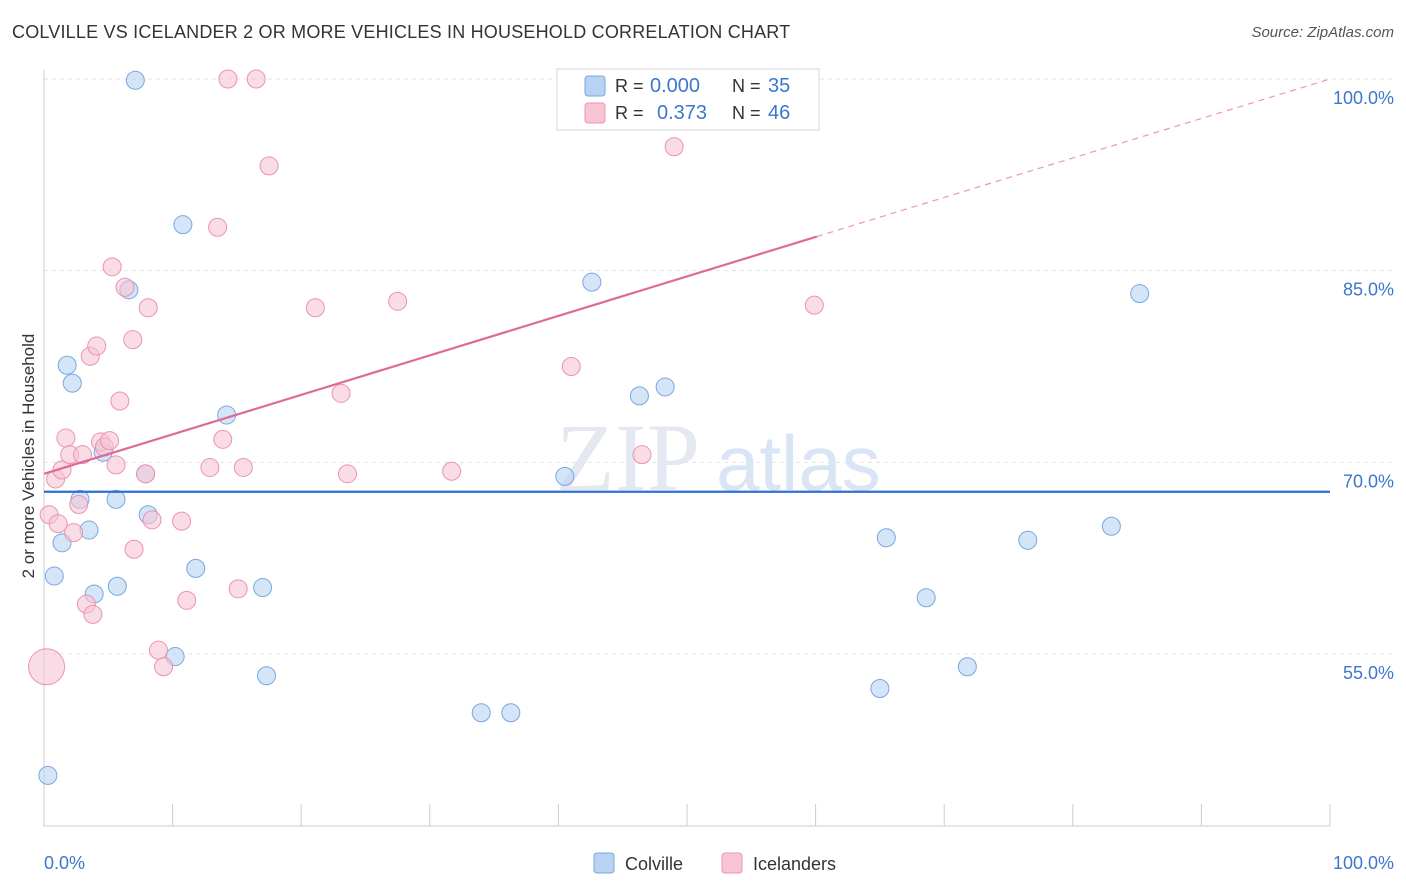 Image resolution: width=1406 pixels, height=892 pixels. Describe the element at coordinates (654, 864) in the screenshot. I see `bottom-legend-label-colville: Colville` at that location.